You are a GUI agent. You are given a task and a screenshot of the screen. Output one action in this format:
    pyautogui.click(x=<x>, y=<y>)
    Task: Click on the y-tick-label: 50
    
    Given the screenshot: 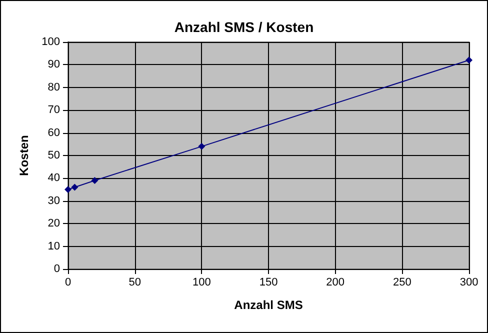 What is the action you would take?
    pyautogui.click(x=54, y=156)
    